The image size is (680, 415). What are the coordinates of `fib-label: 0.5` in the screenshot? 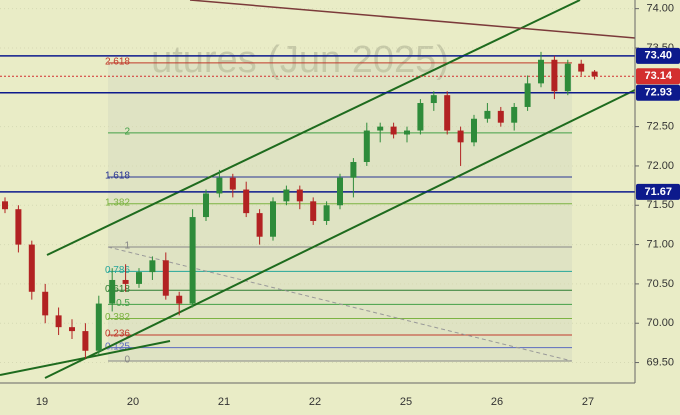 It's located at (123, 303).